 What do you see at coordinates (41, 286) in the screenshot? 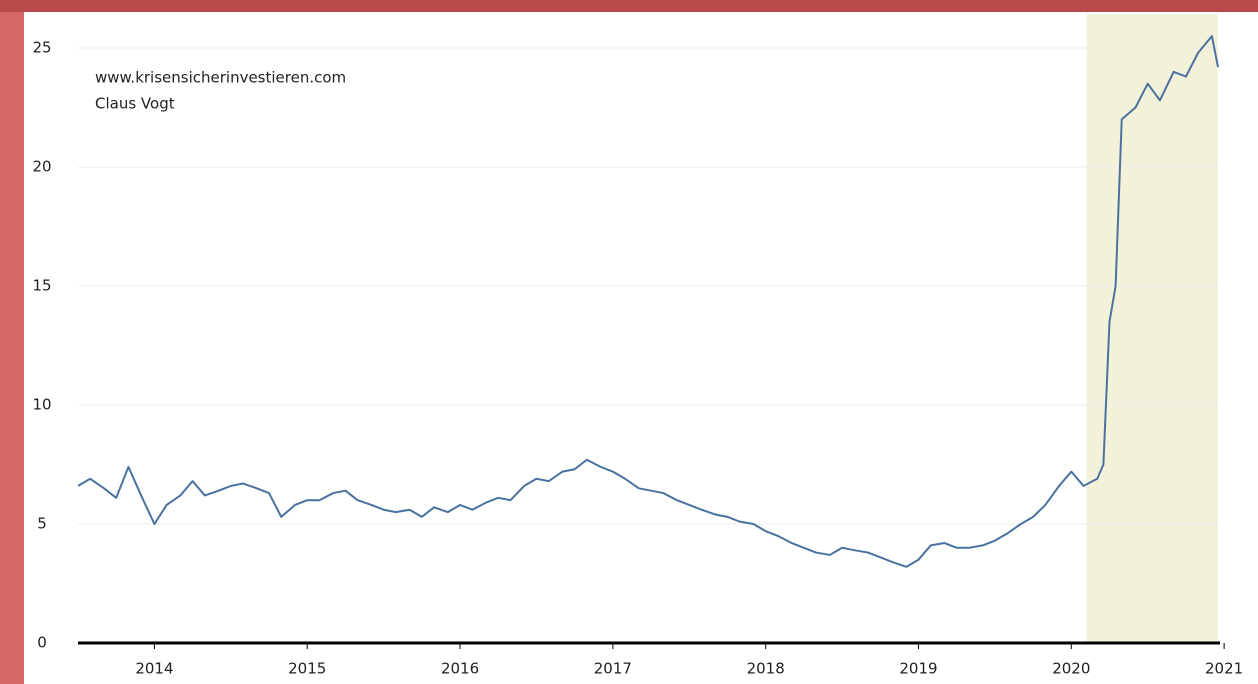
I see `y-tick-label: 15` at bounding box center [41, 286].